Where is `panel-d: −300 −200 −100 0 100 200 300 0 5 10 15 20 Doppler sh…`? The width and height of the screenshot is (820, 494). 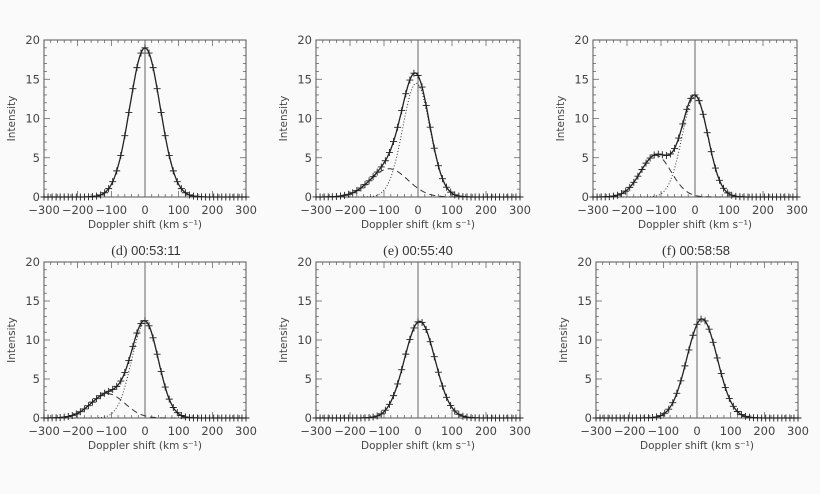 panel-d: −300 −200 −100 0 100 200 300 0 5 10 15 20 Doppler sh… is located at coordinates (131, 353).